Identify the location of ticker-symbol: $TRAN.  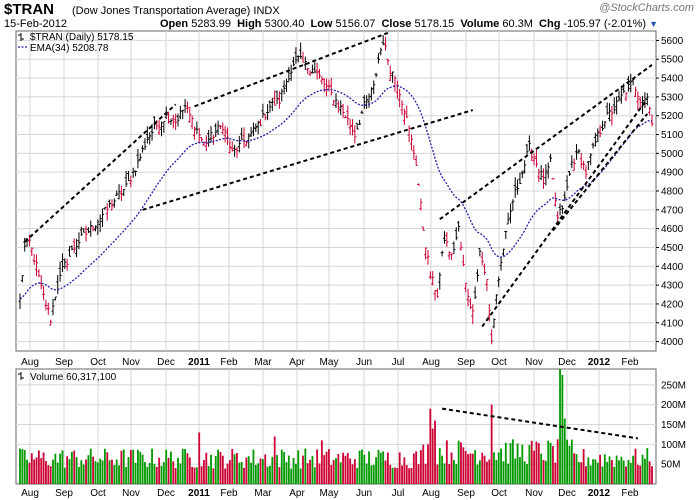
(29, 9).